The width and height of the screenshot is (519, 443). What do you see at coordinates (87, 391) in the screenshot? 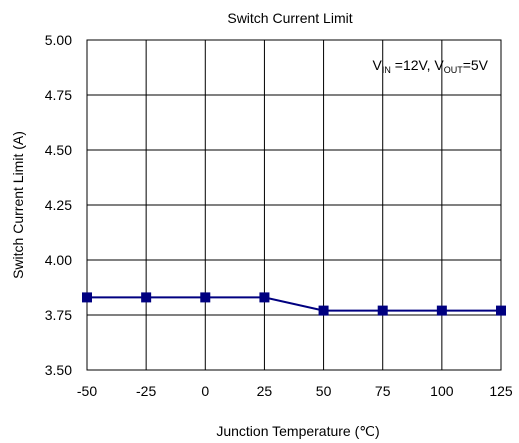
I see `x-tick-label: -50` at bounding box center [87, 391].